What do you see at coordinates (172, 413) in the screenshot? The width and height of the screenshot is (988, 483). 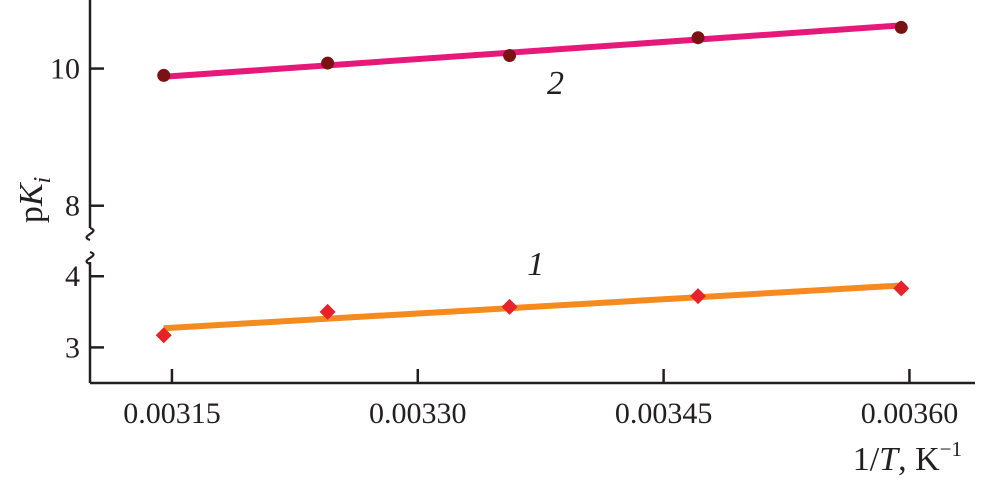 I see `x-tick-label: 0.00315` at bounding box center [172, 413].